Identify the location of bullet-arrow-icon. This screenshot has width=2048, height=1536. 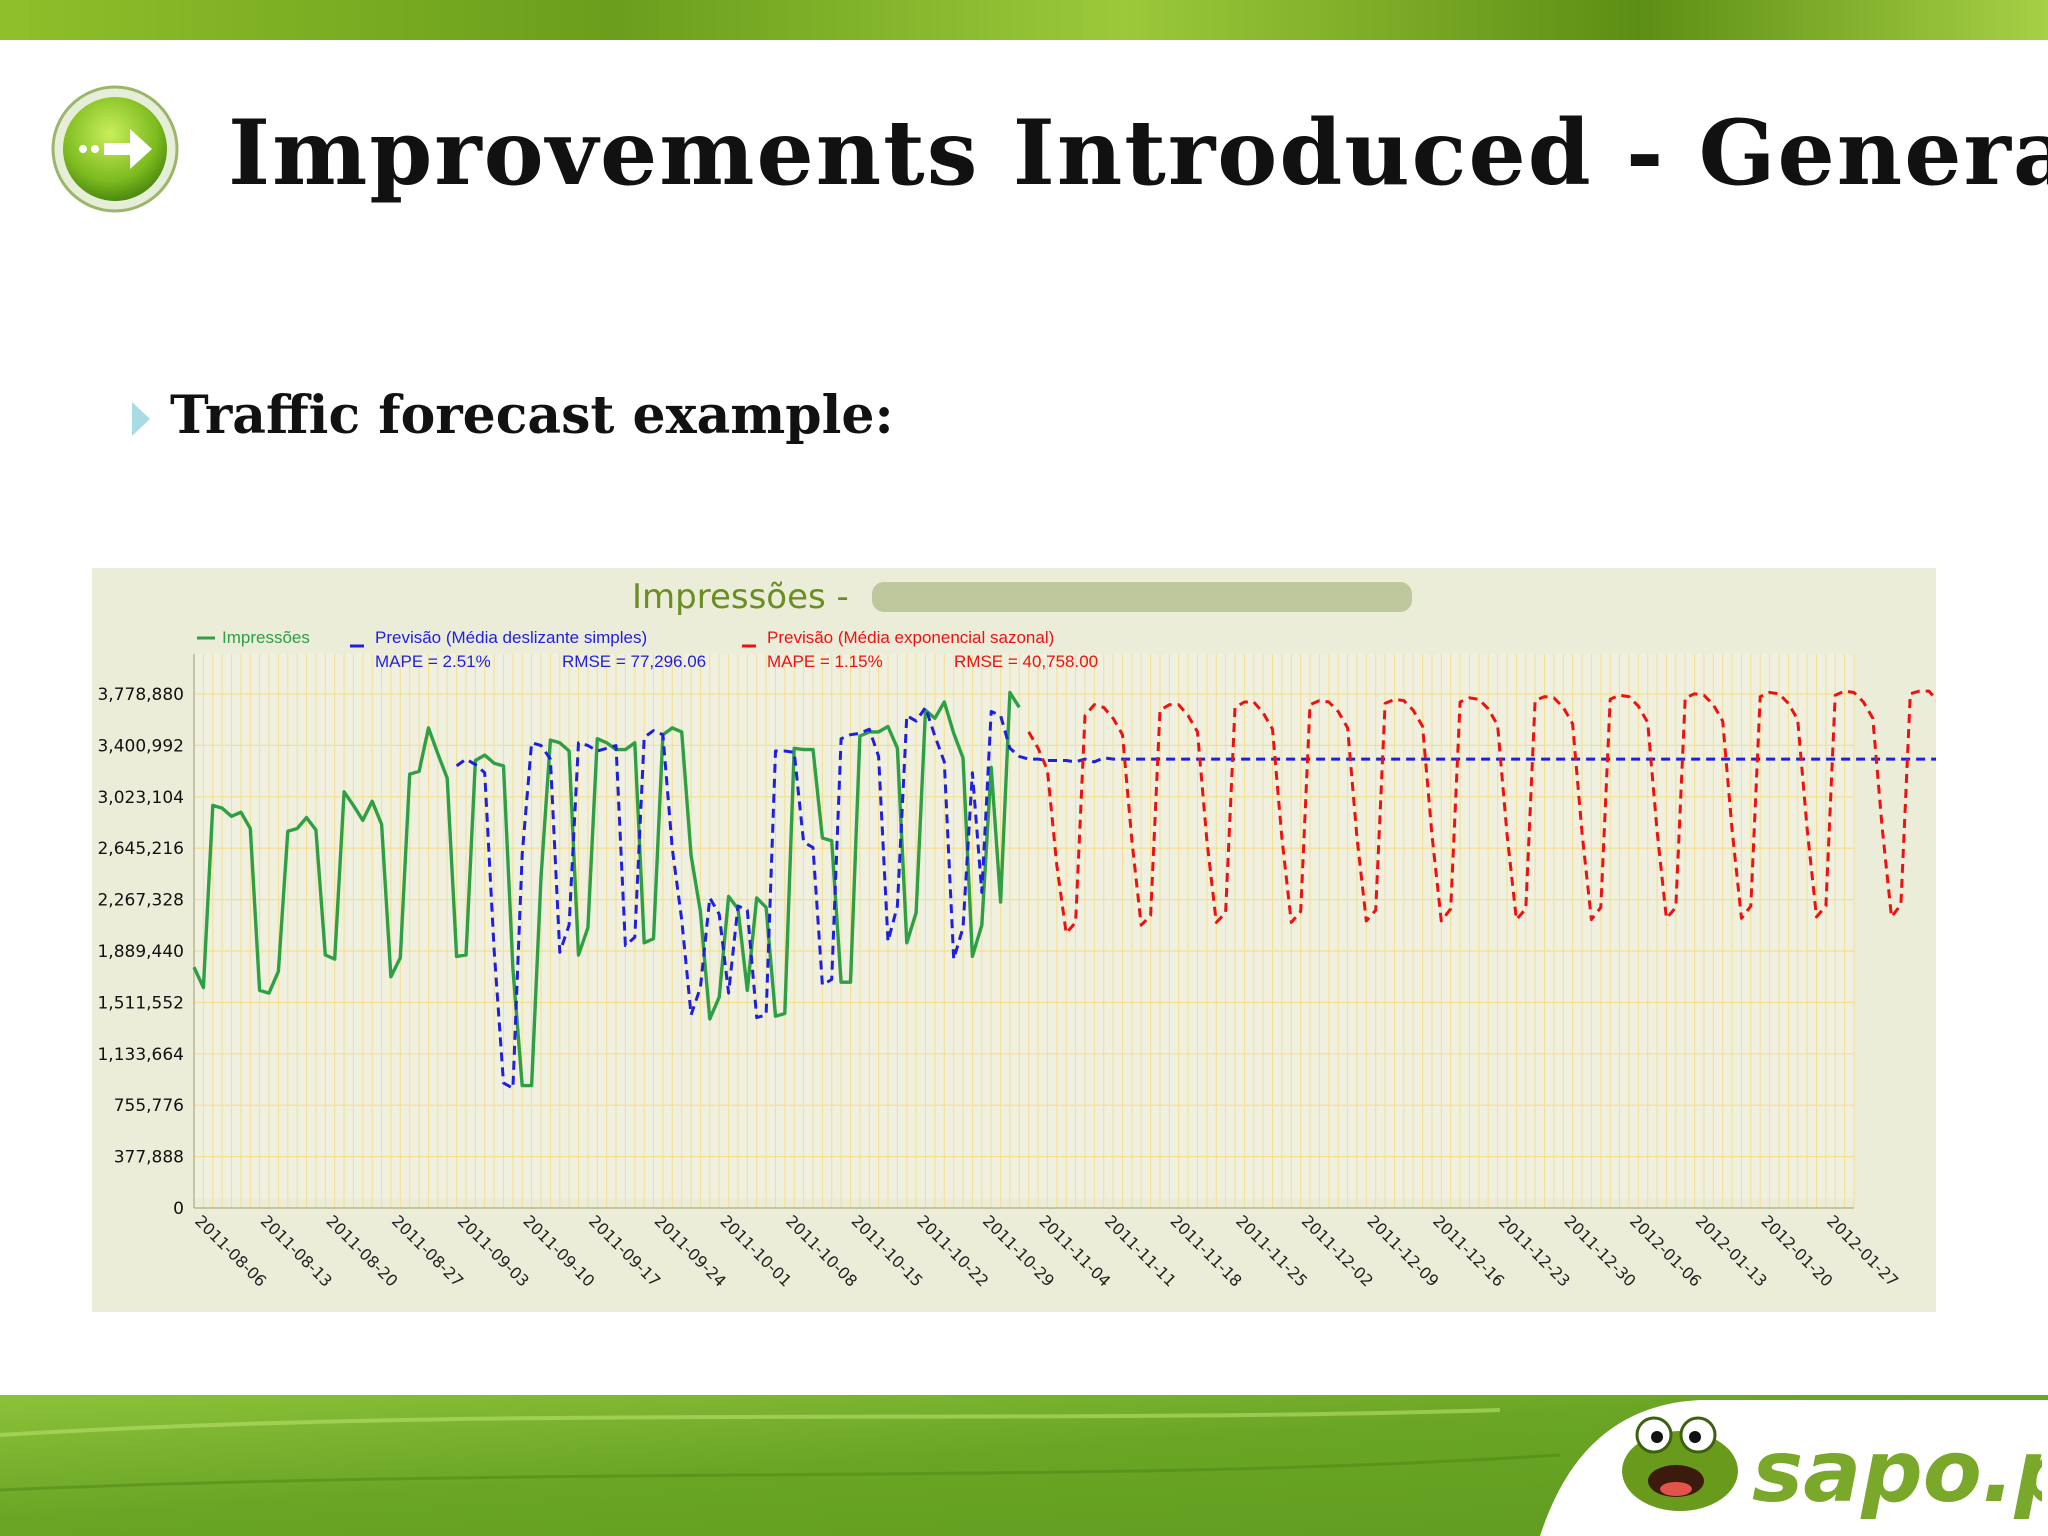
(141, 419).